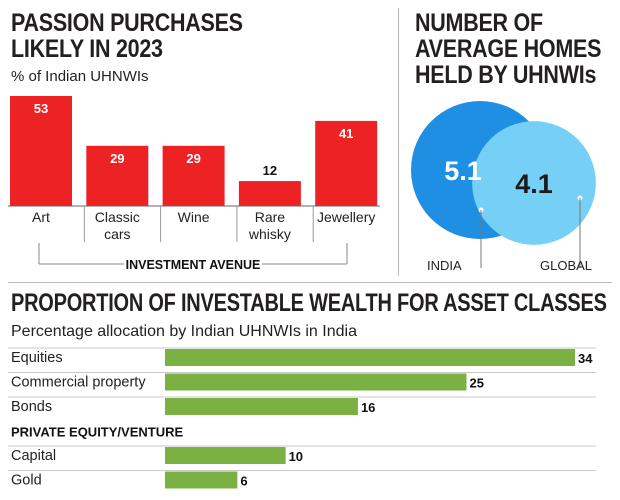 The image size is (620, 500). What do you see at coordinates (80, 76) in the screenshot?
I see `passion-subtitle: % of Indian UHNWIs` at bounding box center [80, 76].